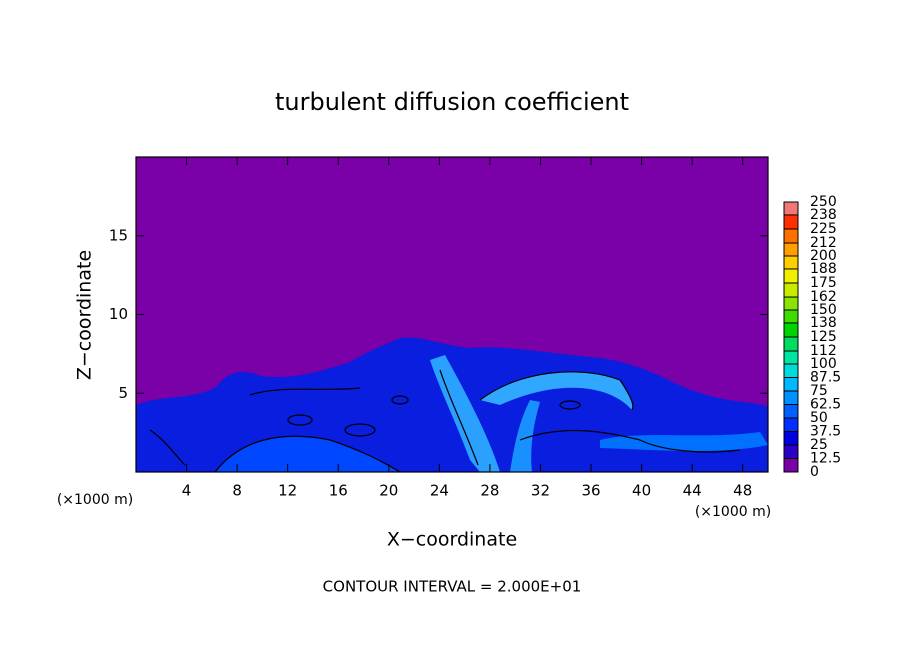 The image size is (904, 658). What do you see at coordinates (742, 491) in the screenshot?
I see `x-tick-label: 48` at bounding box center [742, 491].